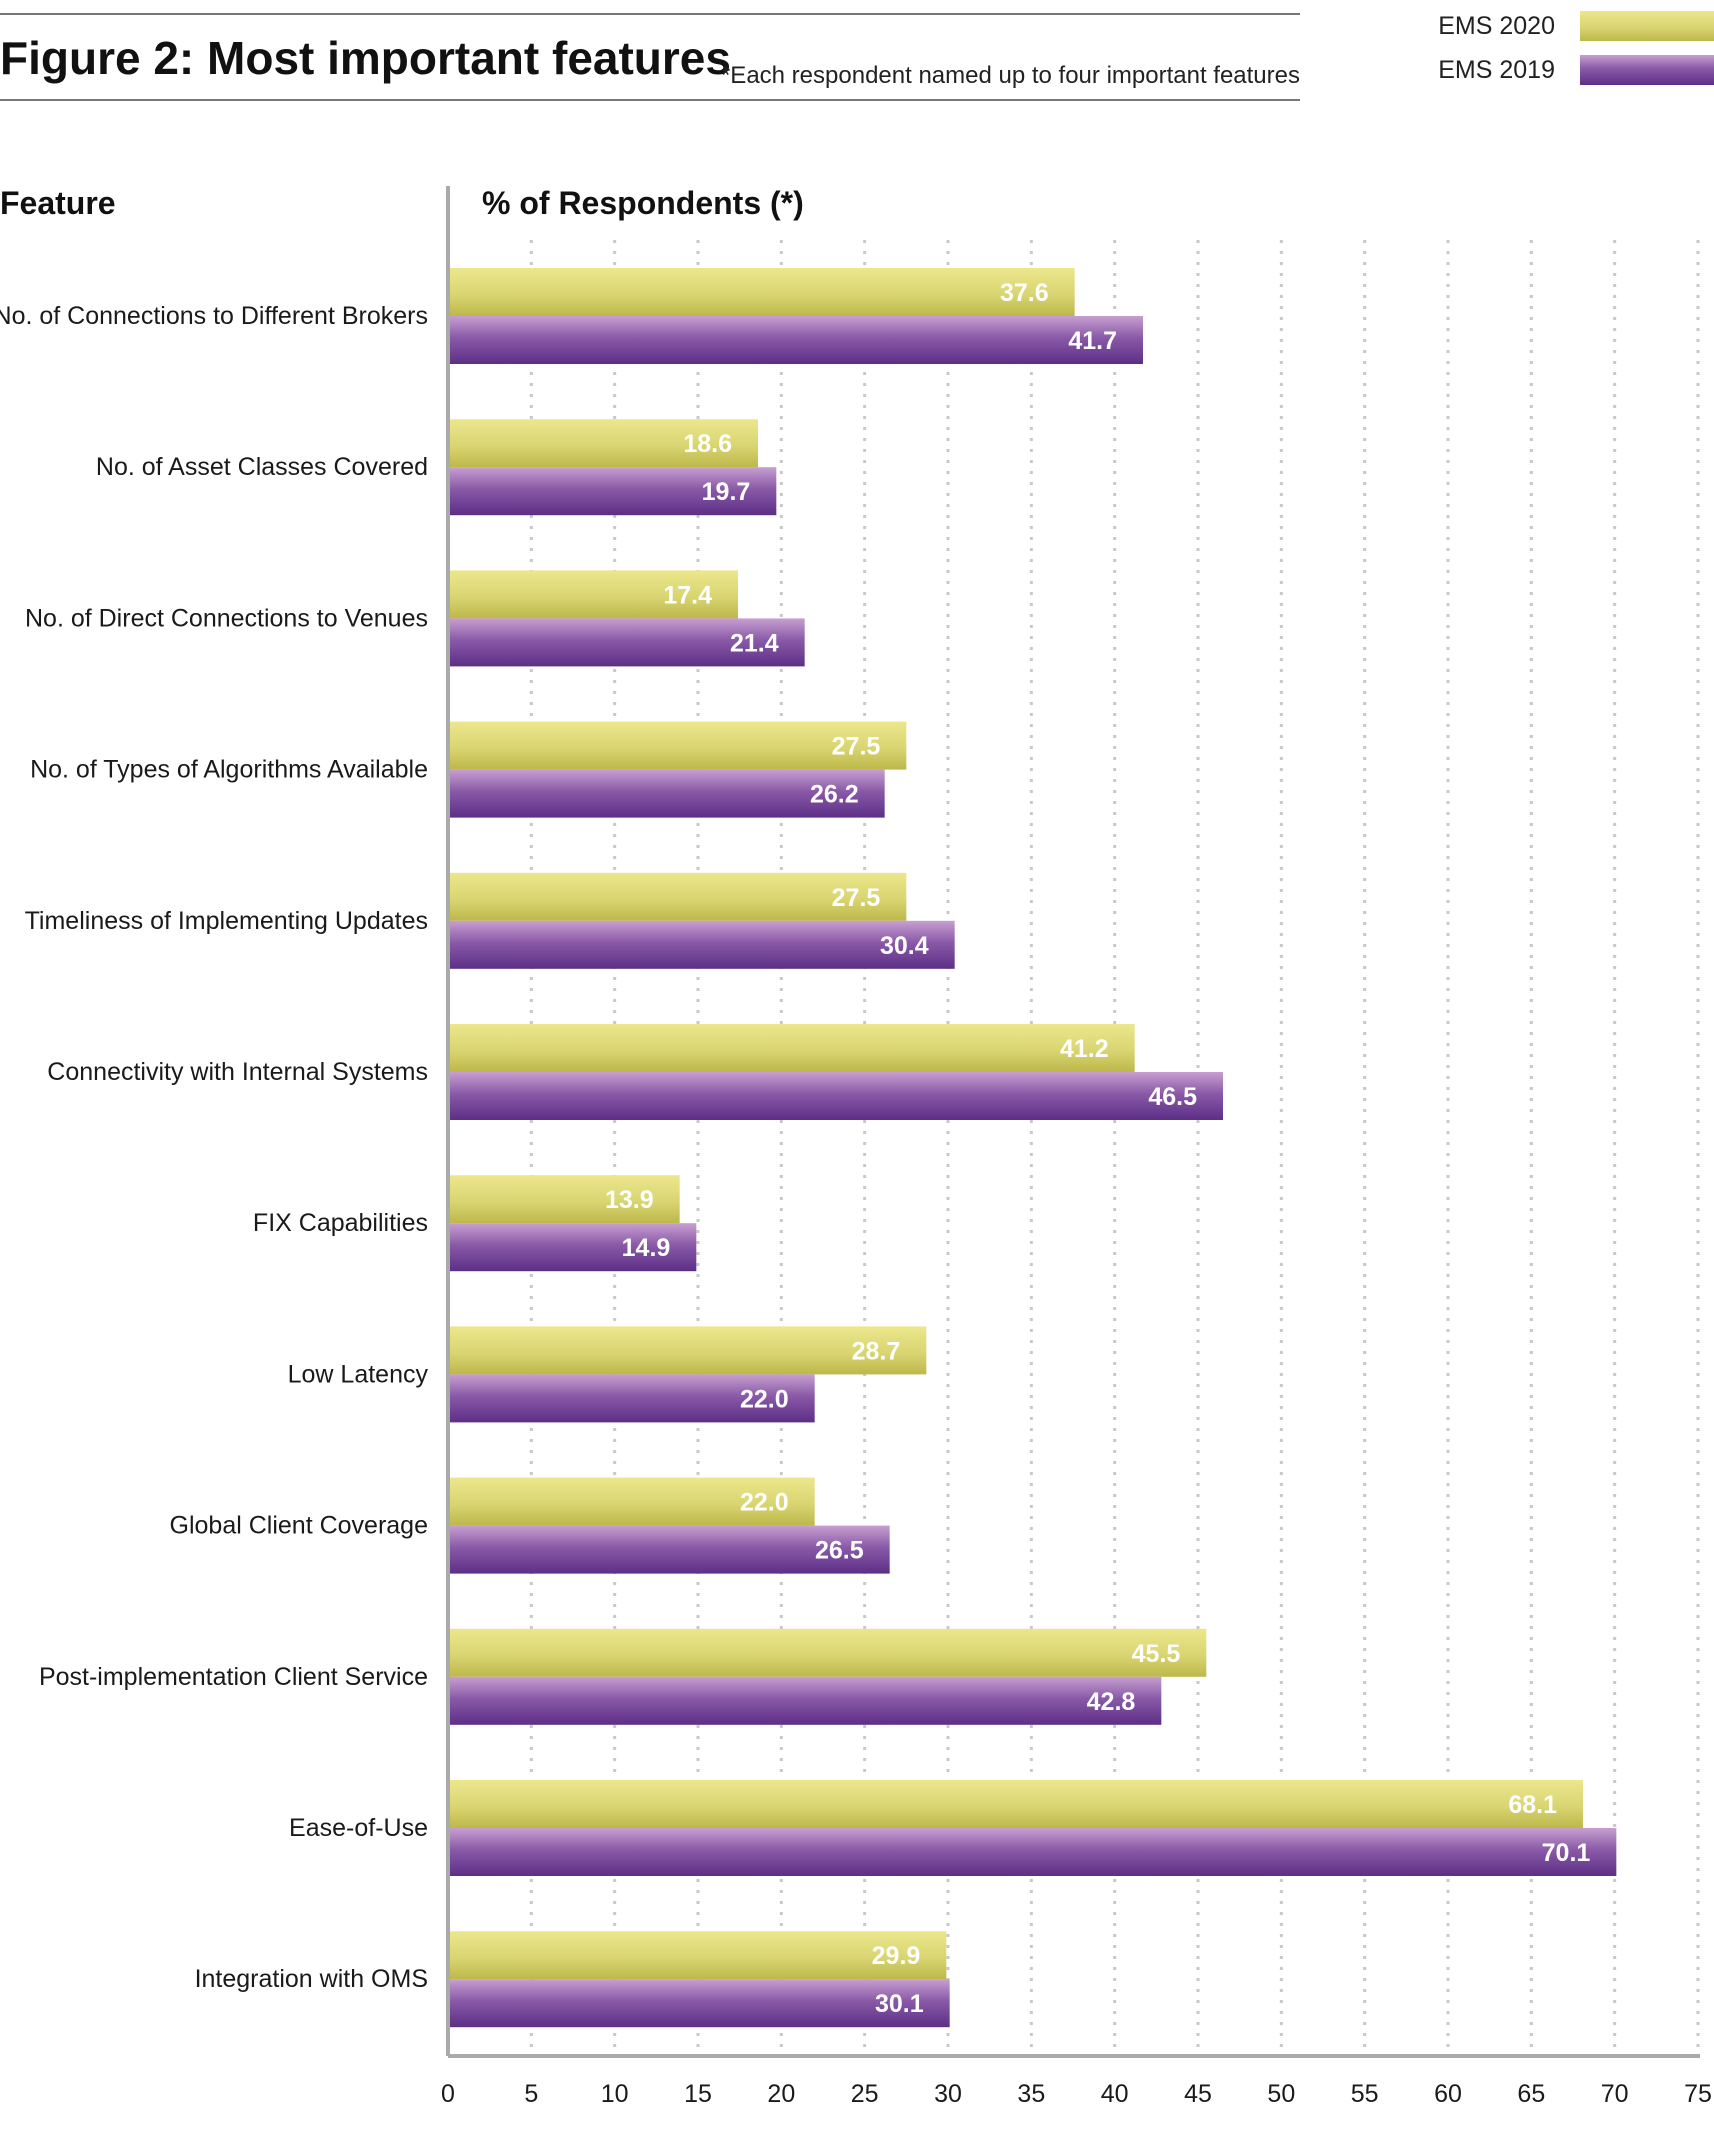 The height and width of the screenshot is (2142, 1714). Describe the element at coordinates (233, 1677) in the screenshot. I see `category-label: Post-implementation Client Service` at that location.